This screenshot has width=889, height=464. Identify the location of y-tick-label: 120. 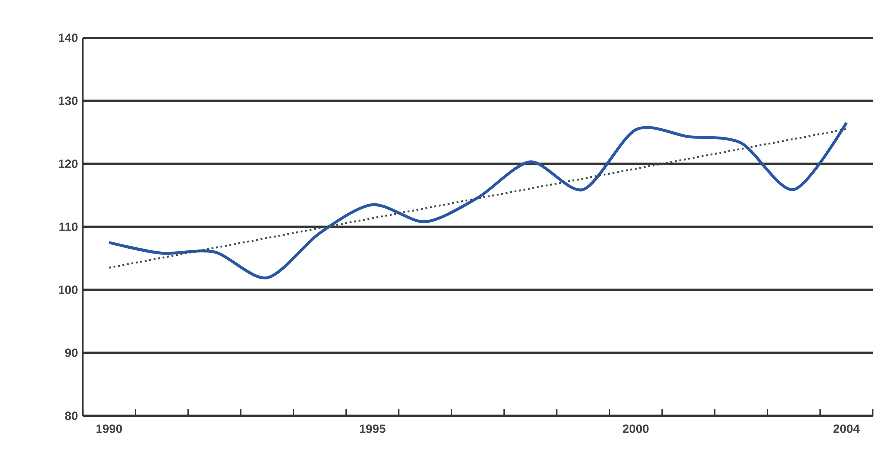
(68, 164).